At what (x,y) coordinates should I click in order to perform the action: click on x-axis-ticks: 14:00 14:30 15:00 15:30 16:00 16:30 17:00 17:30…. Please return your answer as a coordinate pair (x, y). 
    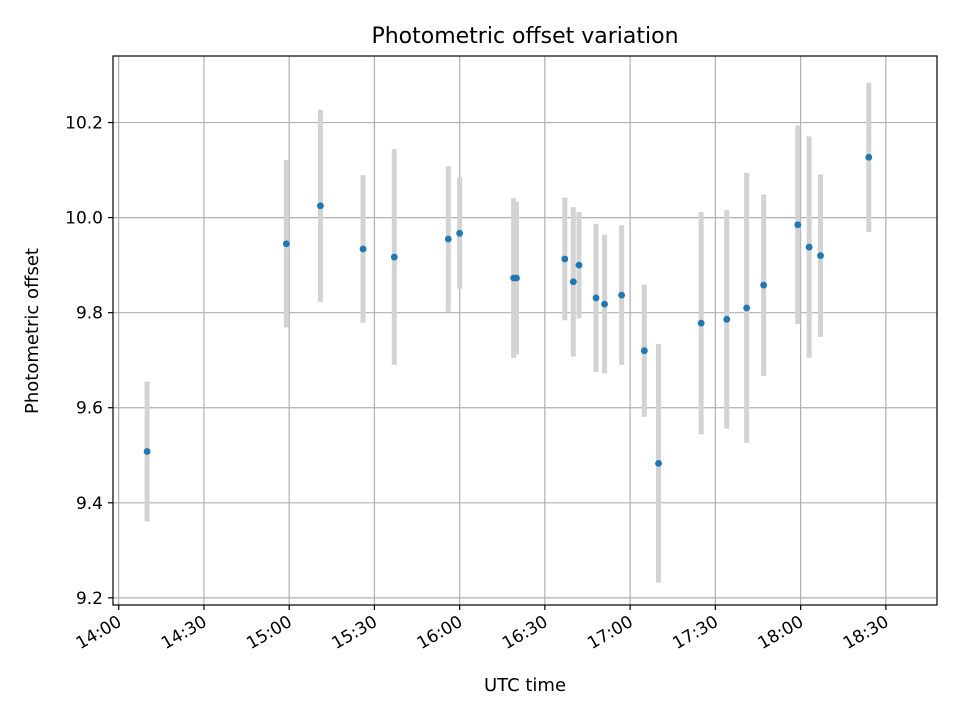
    Looking at the image, I should click on (482, 629).